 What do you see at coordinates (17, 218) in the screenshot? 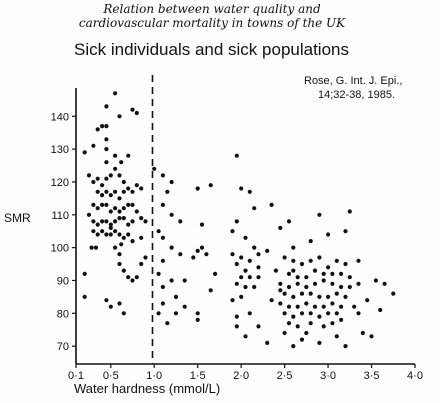
I see `y-axis-label: SMR` at bounding box center [17, 218].